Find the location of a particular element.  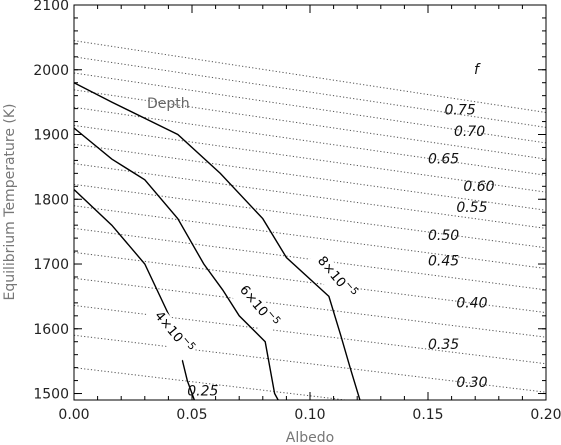

y-tick-label: 1600 is located at coordinates (51, 330).